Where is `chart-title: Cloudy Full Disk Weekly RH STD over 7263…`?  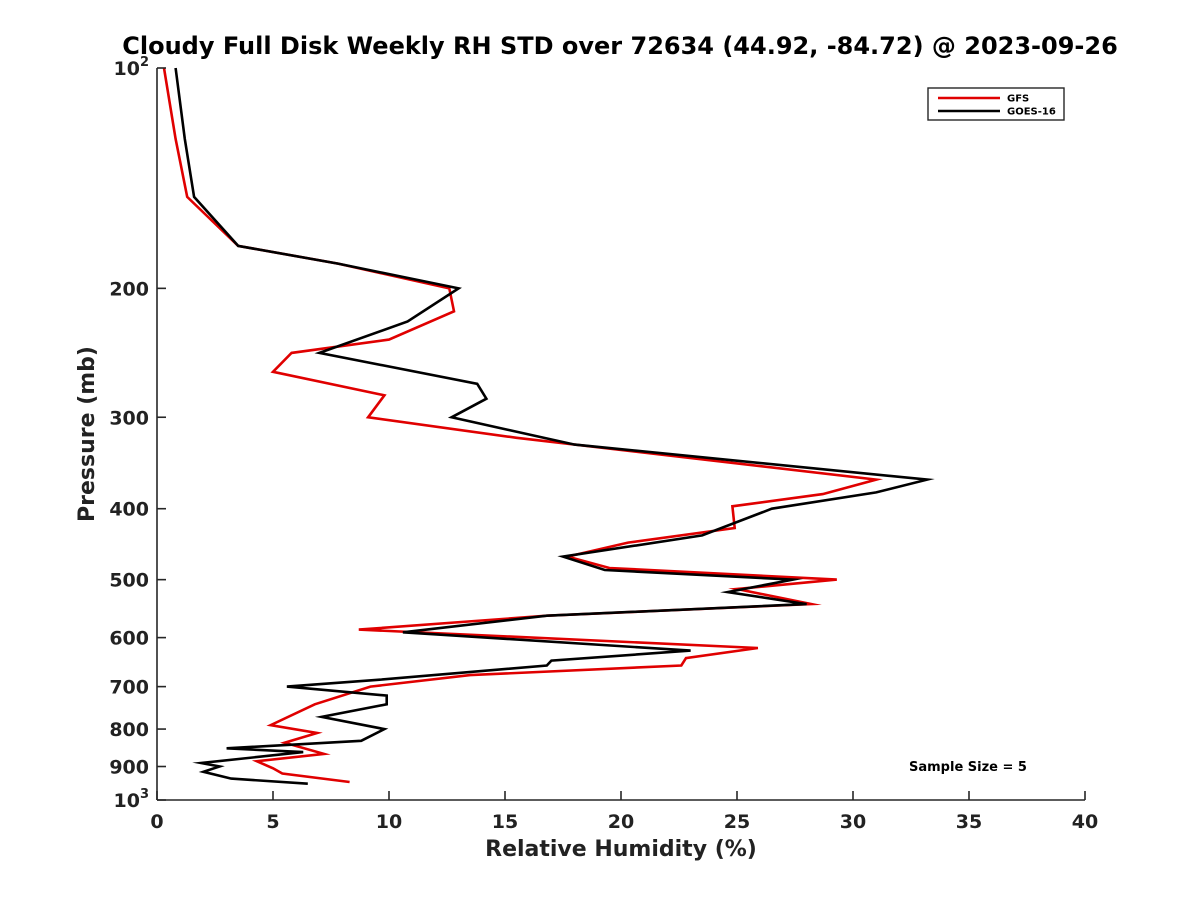
chart-title: Cloudy Full Disk Weekly RH STD over 7263… is located at coordinates (620, 46).